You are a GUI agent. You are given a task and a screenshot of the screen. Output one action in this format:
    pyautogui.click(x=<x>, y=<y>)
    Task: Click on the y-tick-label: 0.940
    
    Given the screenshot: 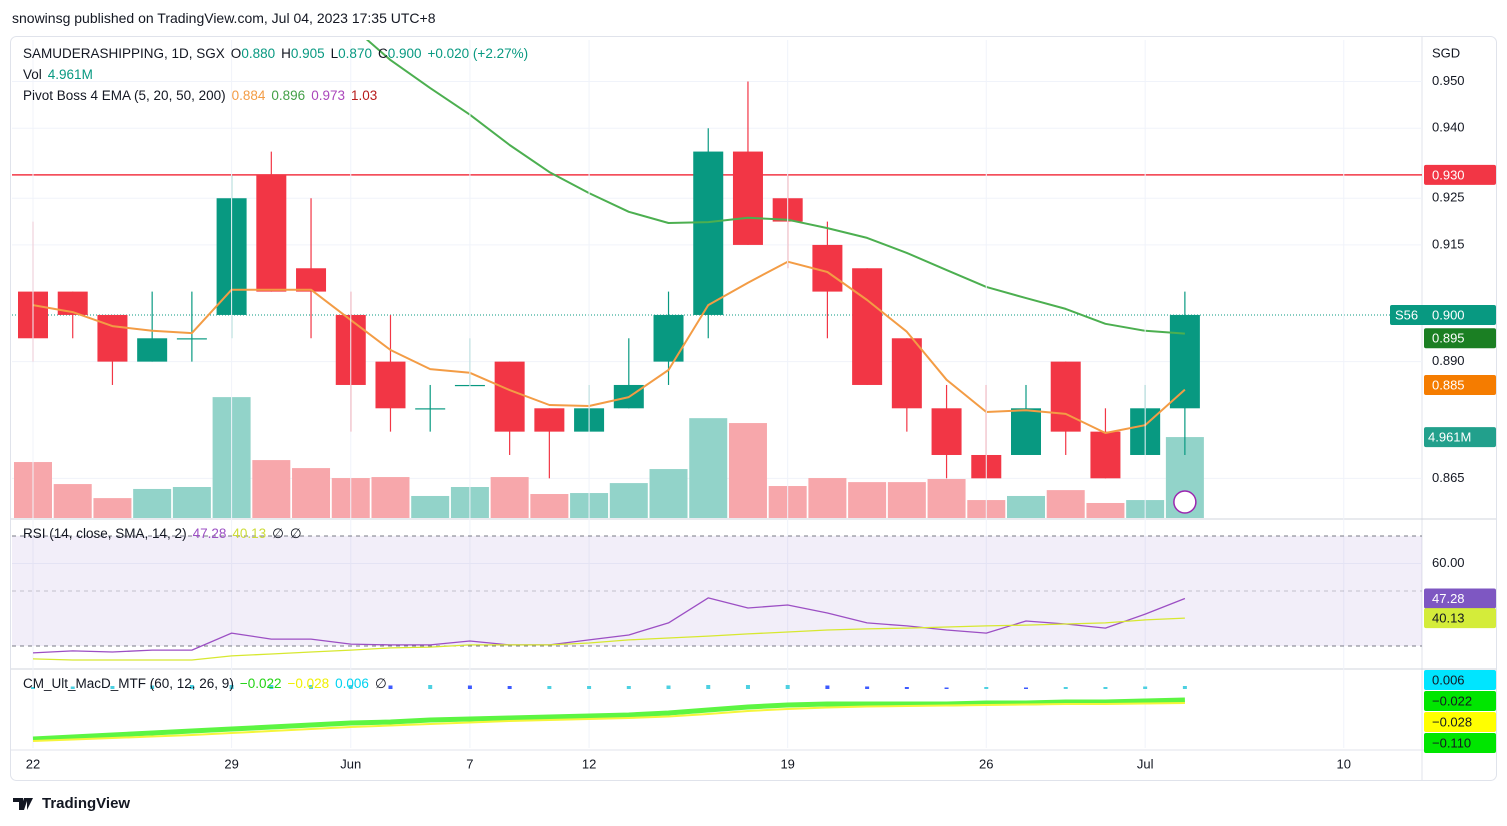 What is the action you would take?
    pyautogui.click(x=1448, y=127)
    